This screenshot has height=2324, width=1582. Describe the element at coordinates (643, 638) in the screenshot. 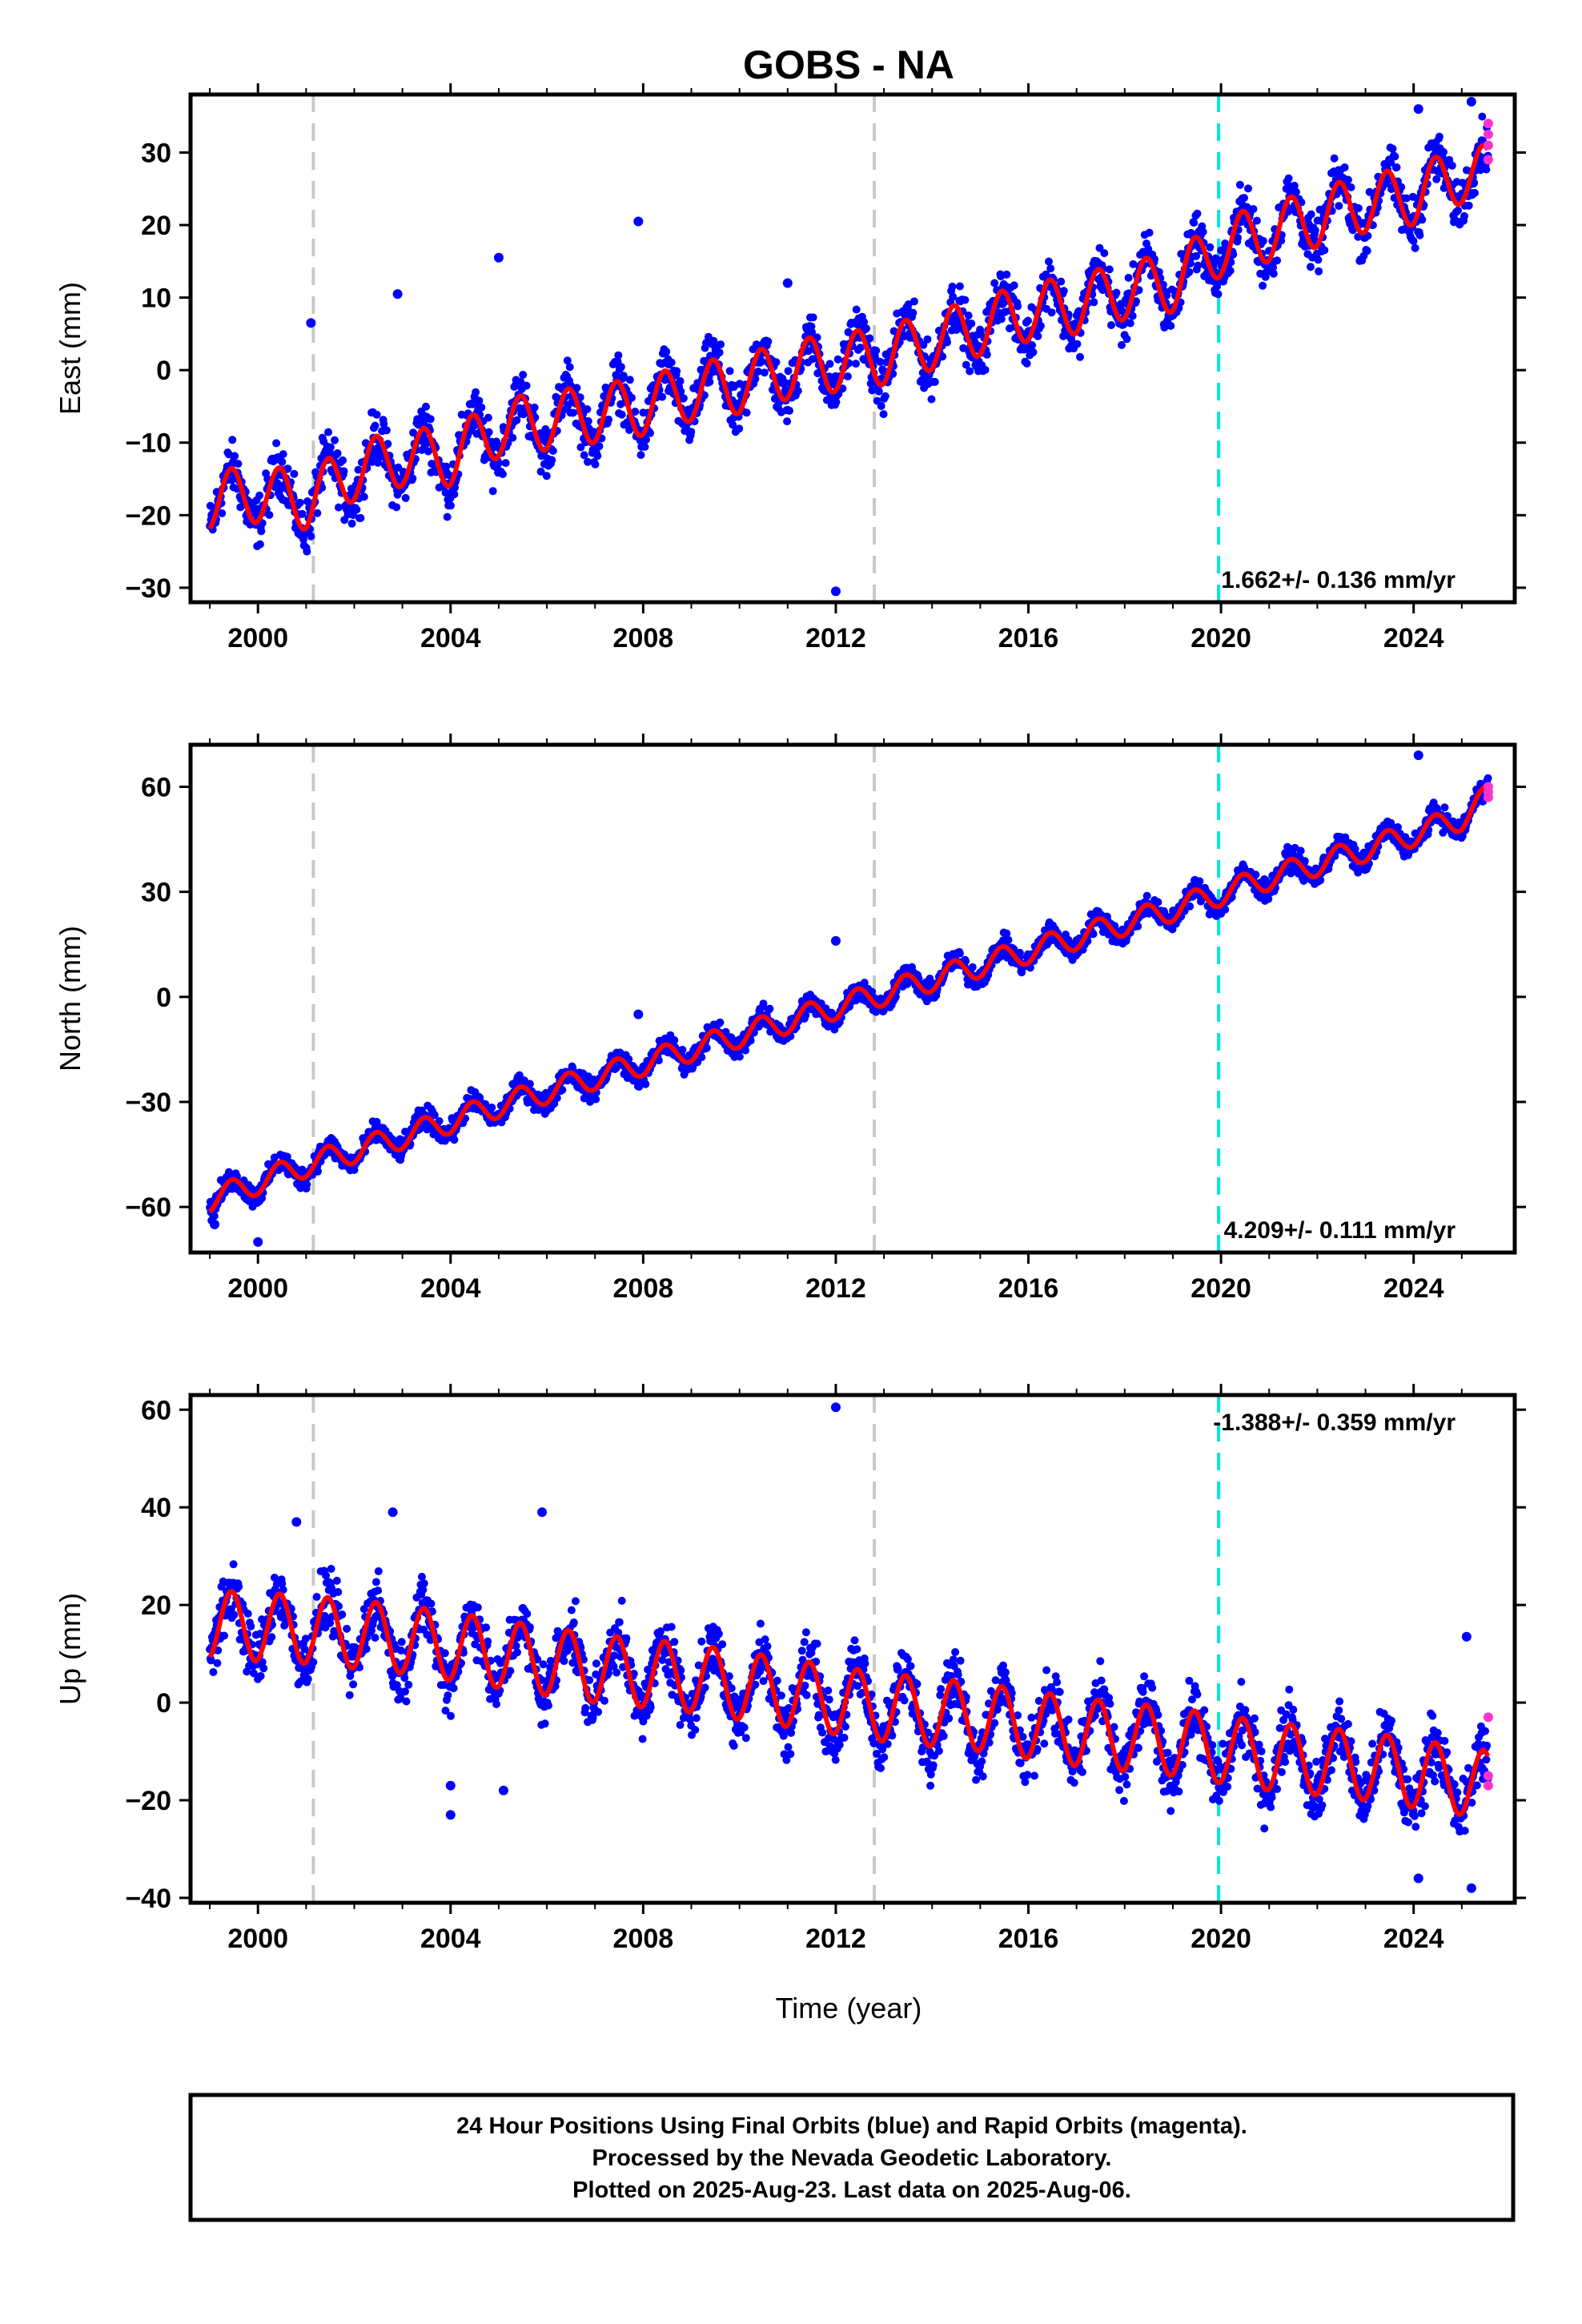

I see `x-tick-label: 2008` at that location.